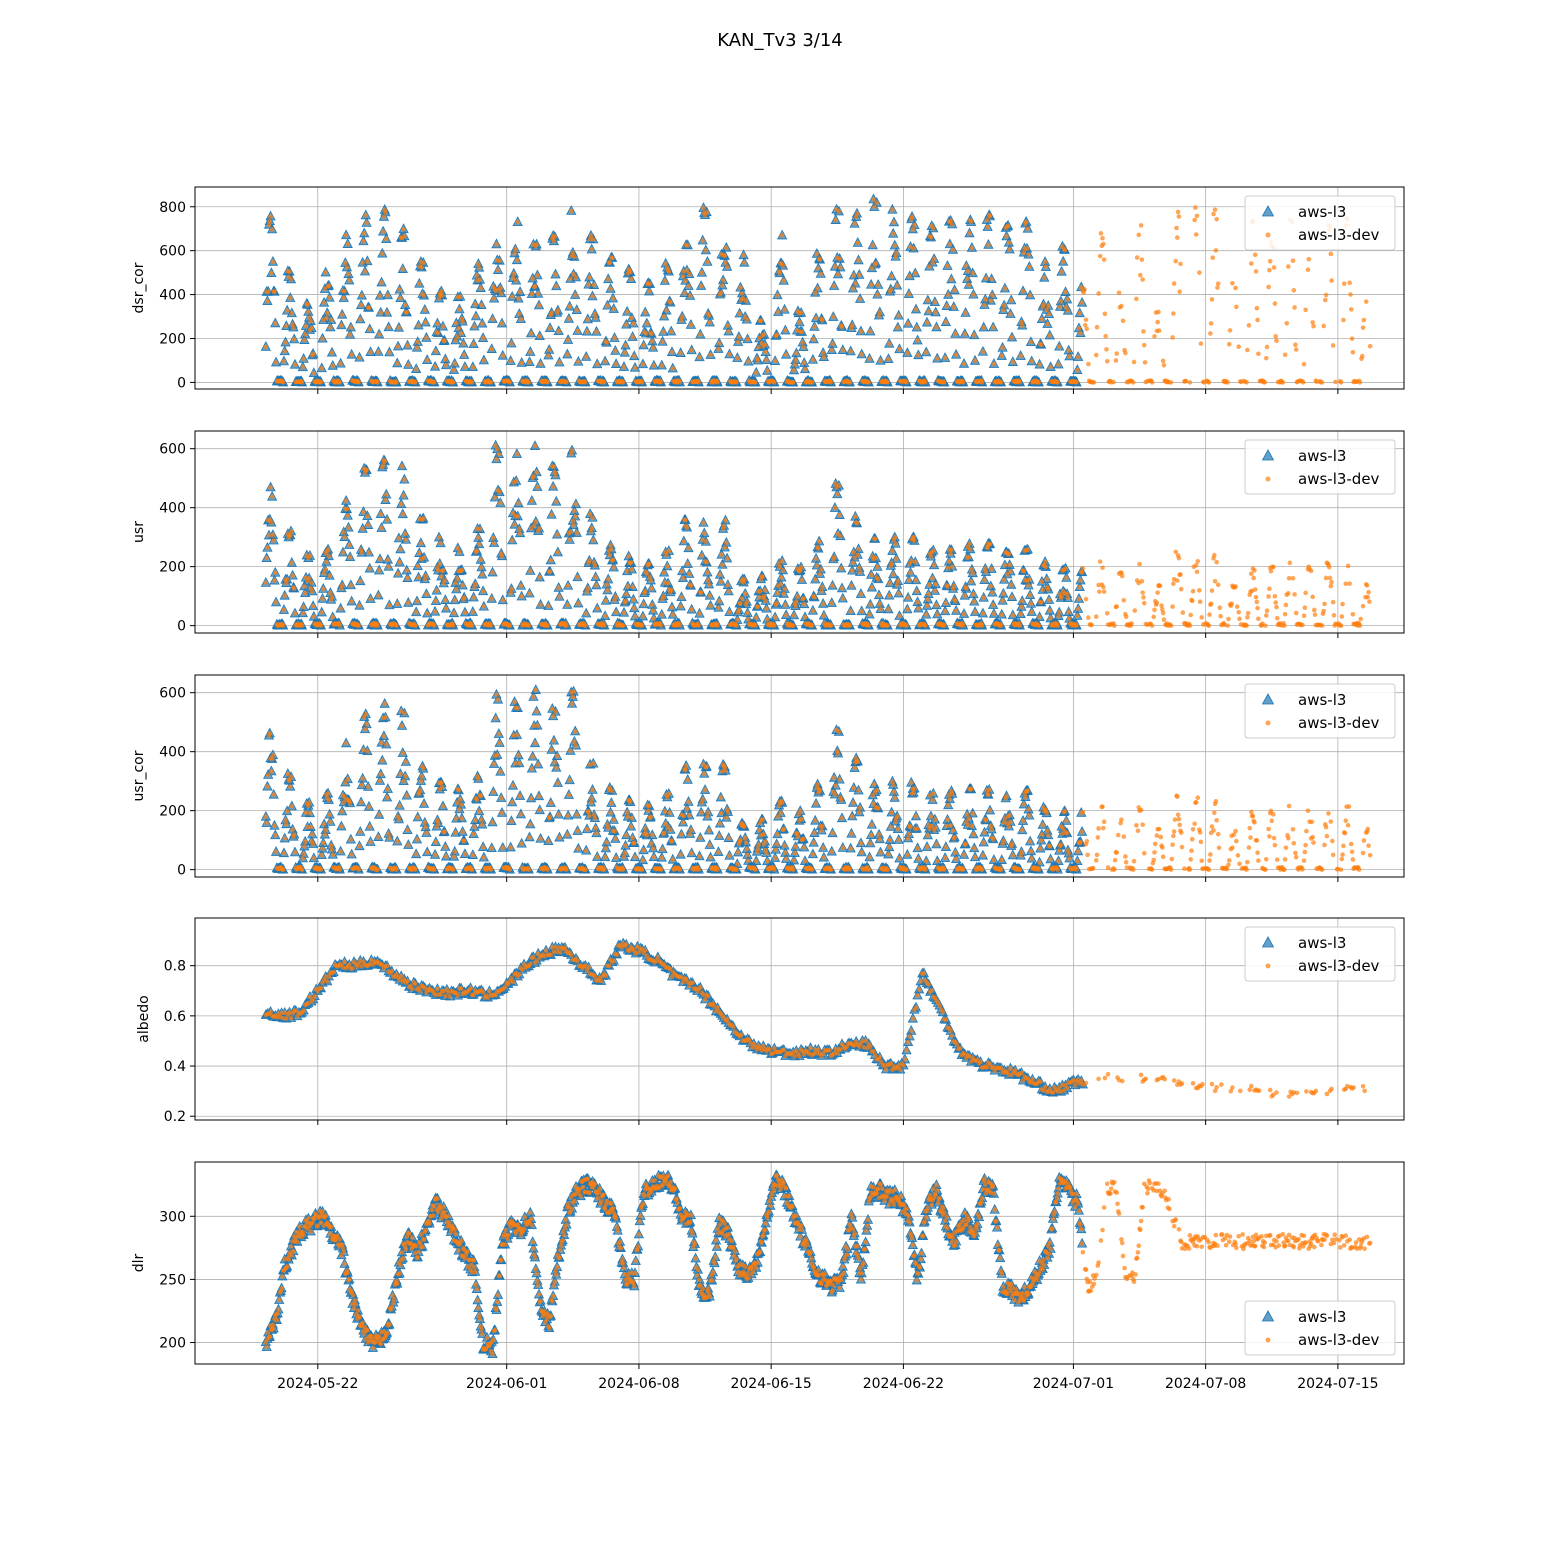 The height and width of the screenshot is (1560, 1560). I want to click on legend-box, so click(1320, 223).